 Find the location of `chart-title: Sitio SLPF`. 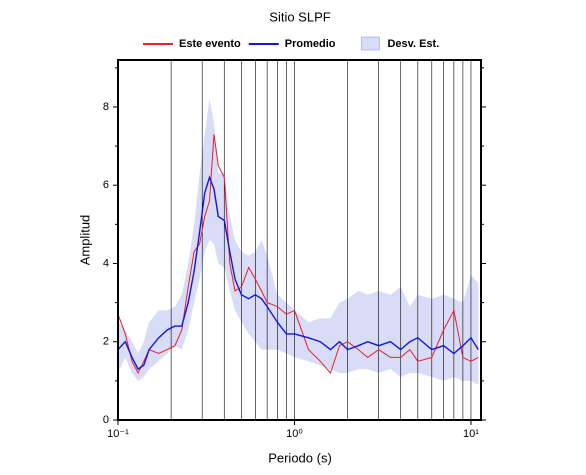

chart-title: Sitio SLPF is located at coordinates (299, 16).